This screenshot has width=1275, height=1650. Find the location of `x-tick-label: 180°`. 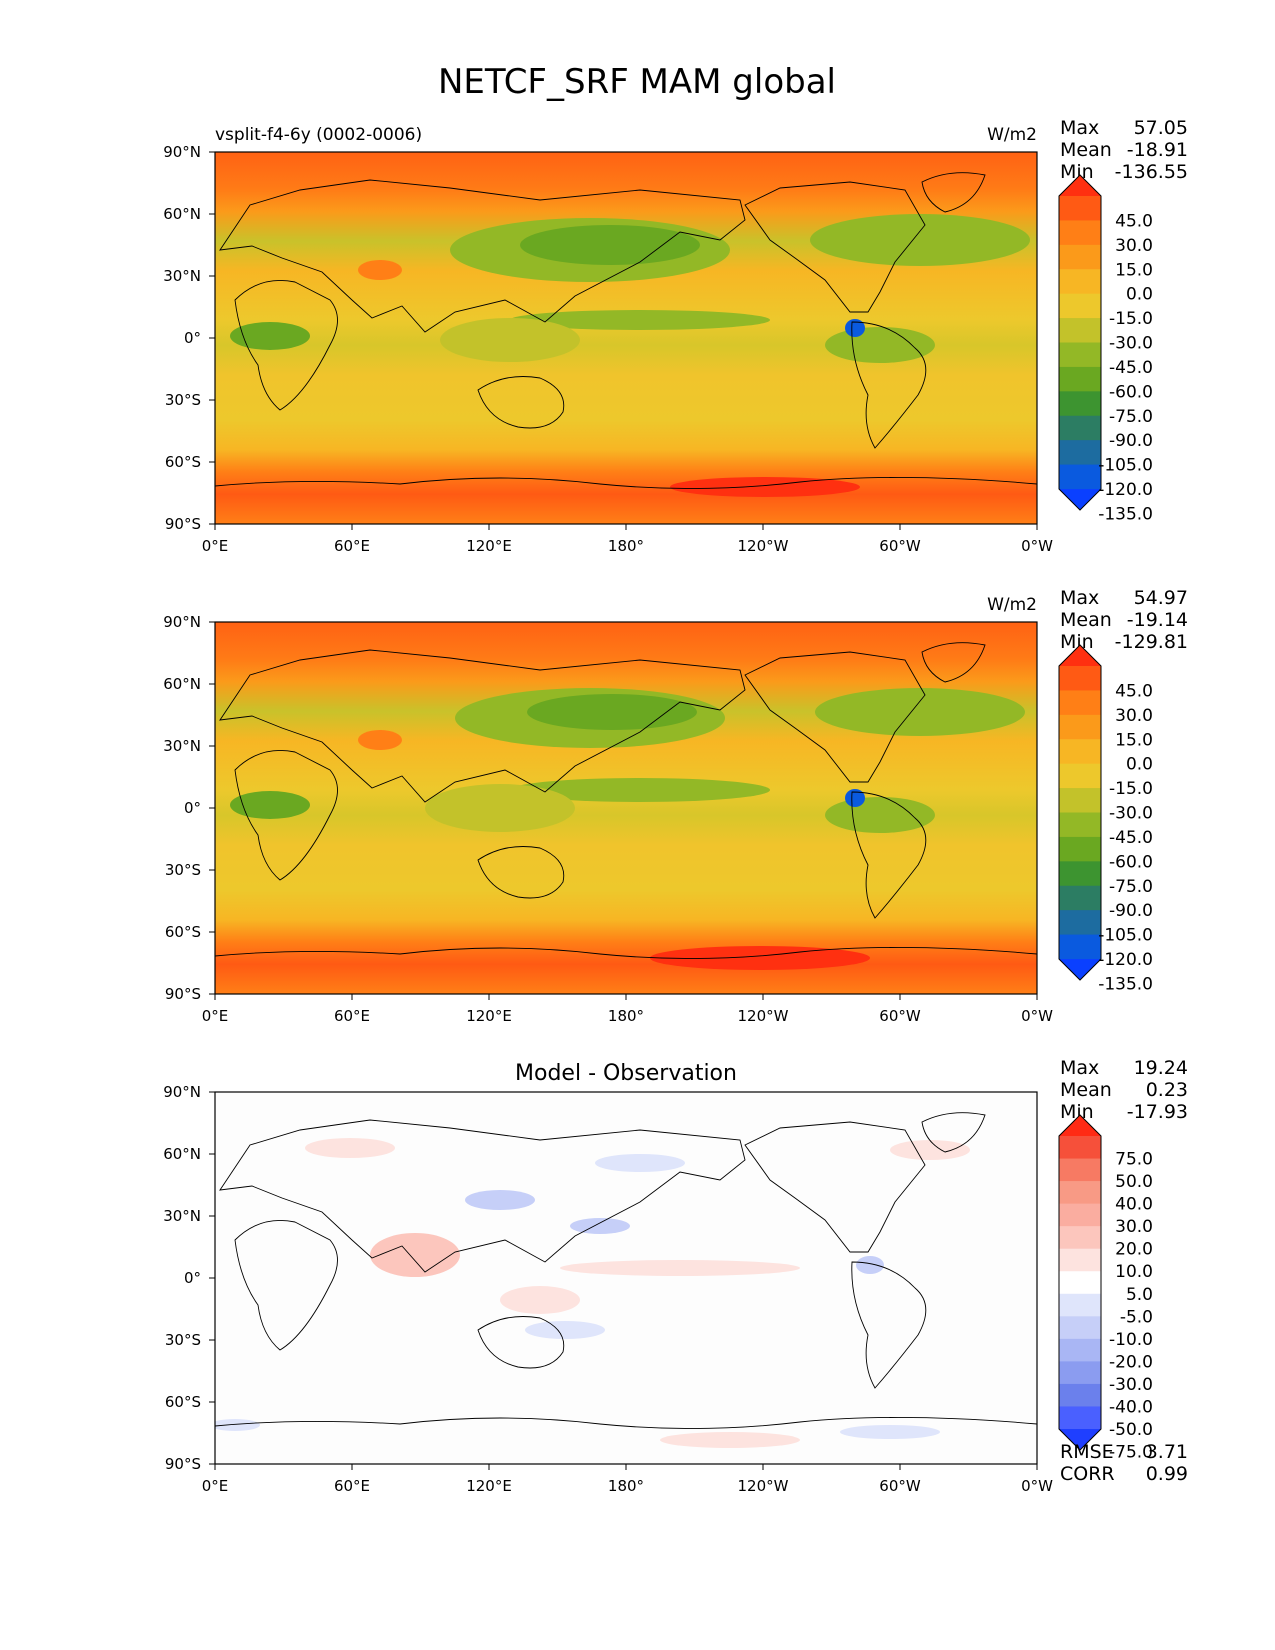

x-tick-label: 180° is located at coordinates (626, 1016).